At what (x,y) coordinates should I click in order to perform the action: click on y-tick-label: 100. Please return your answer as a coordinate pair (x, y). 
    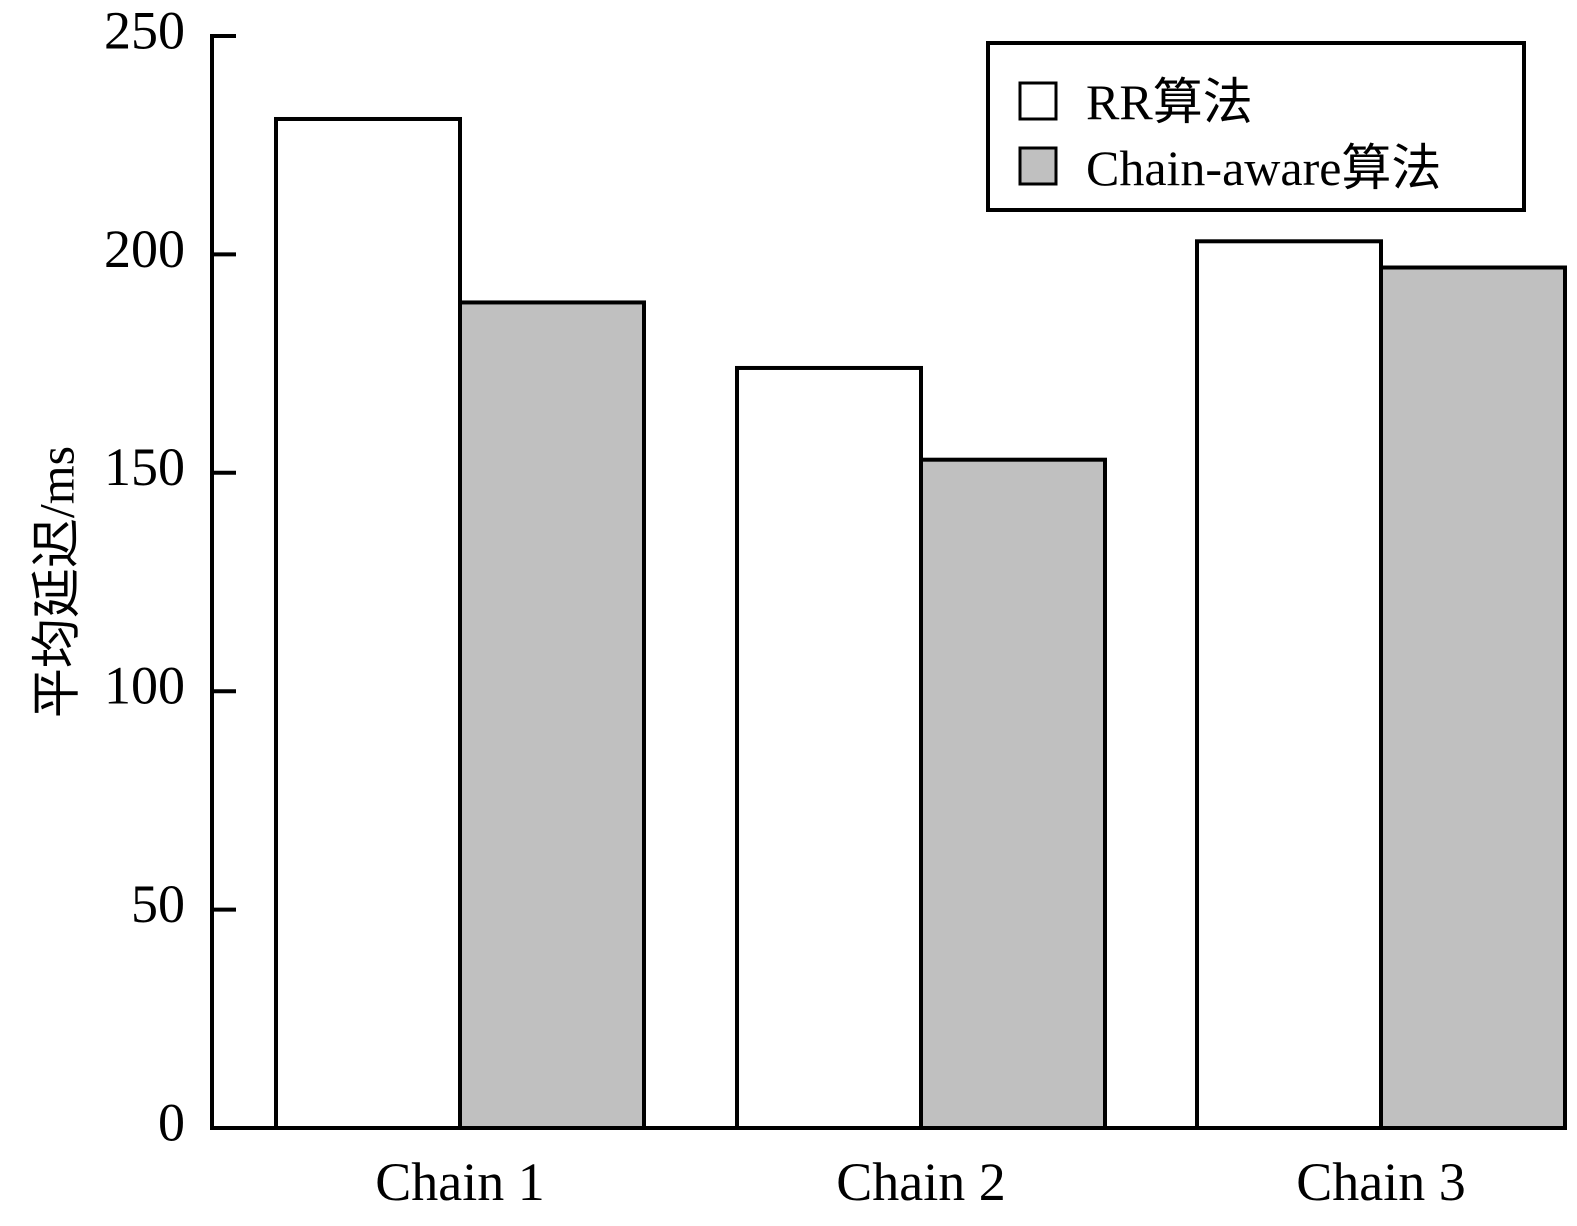
    Looking at the image, I should click on (144, 686).